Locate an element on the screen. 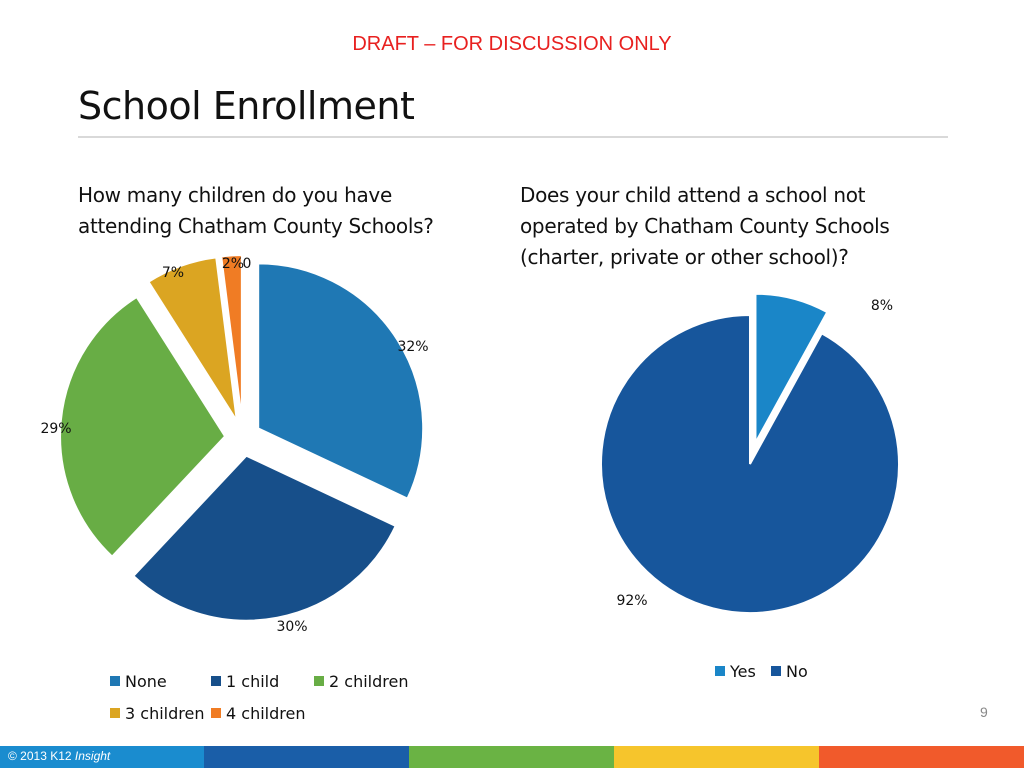  pie-slice-4-children is located at coordinates (231, 337).